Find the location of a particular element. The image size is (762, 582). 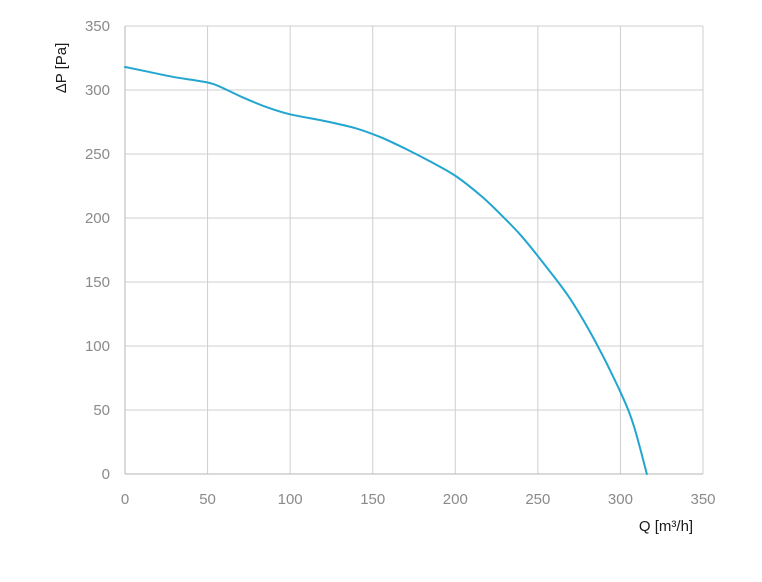

x-tick-label: 100 is located at coordinates (290, 499).